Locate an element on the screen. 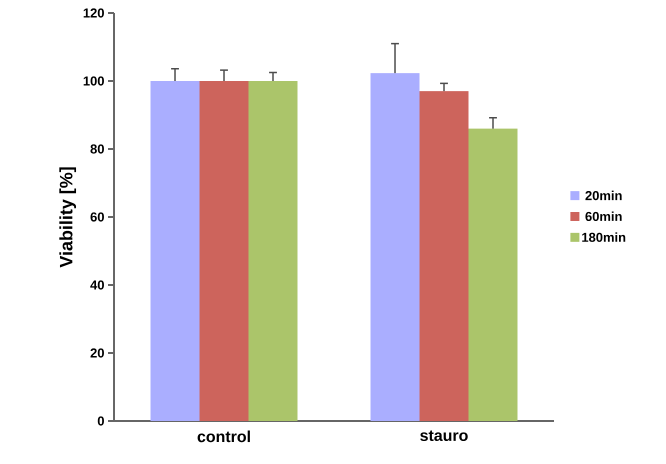 This screenshot has height=464, width=666. x-tick-label: control is located at coordinates (224, 436).